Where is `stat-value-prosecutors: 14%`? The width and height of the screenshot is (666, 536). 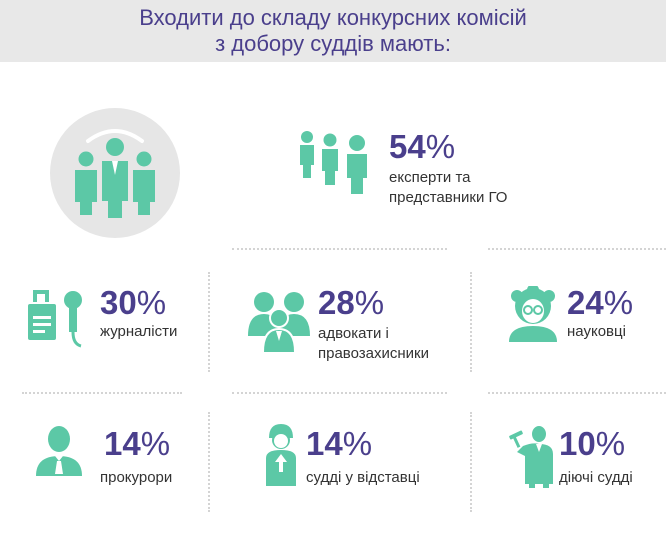 stat-value-prosecutors: 14% is located at coordinates (137, 443).